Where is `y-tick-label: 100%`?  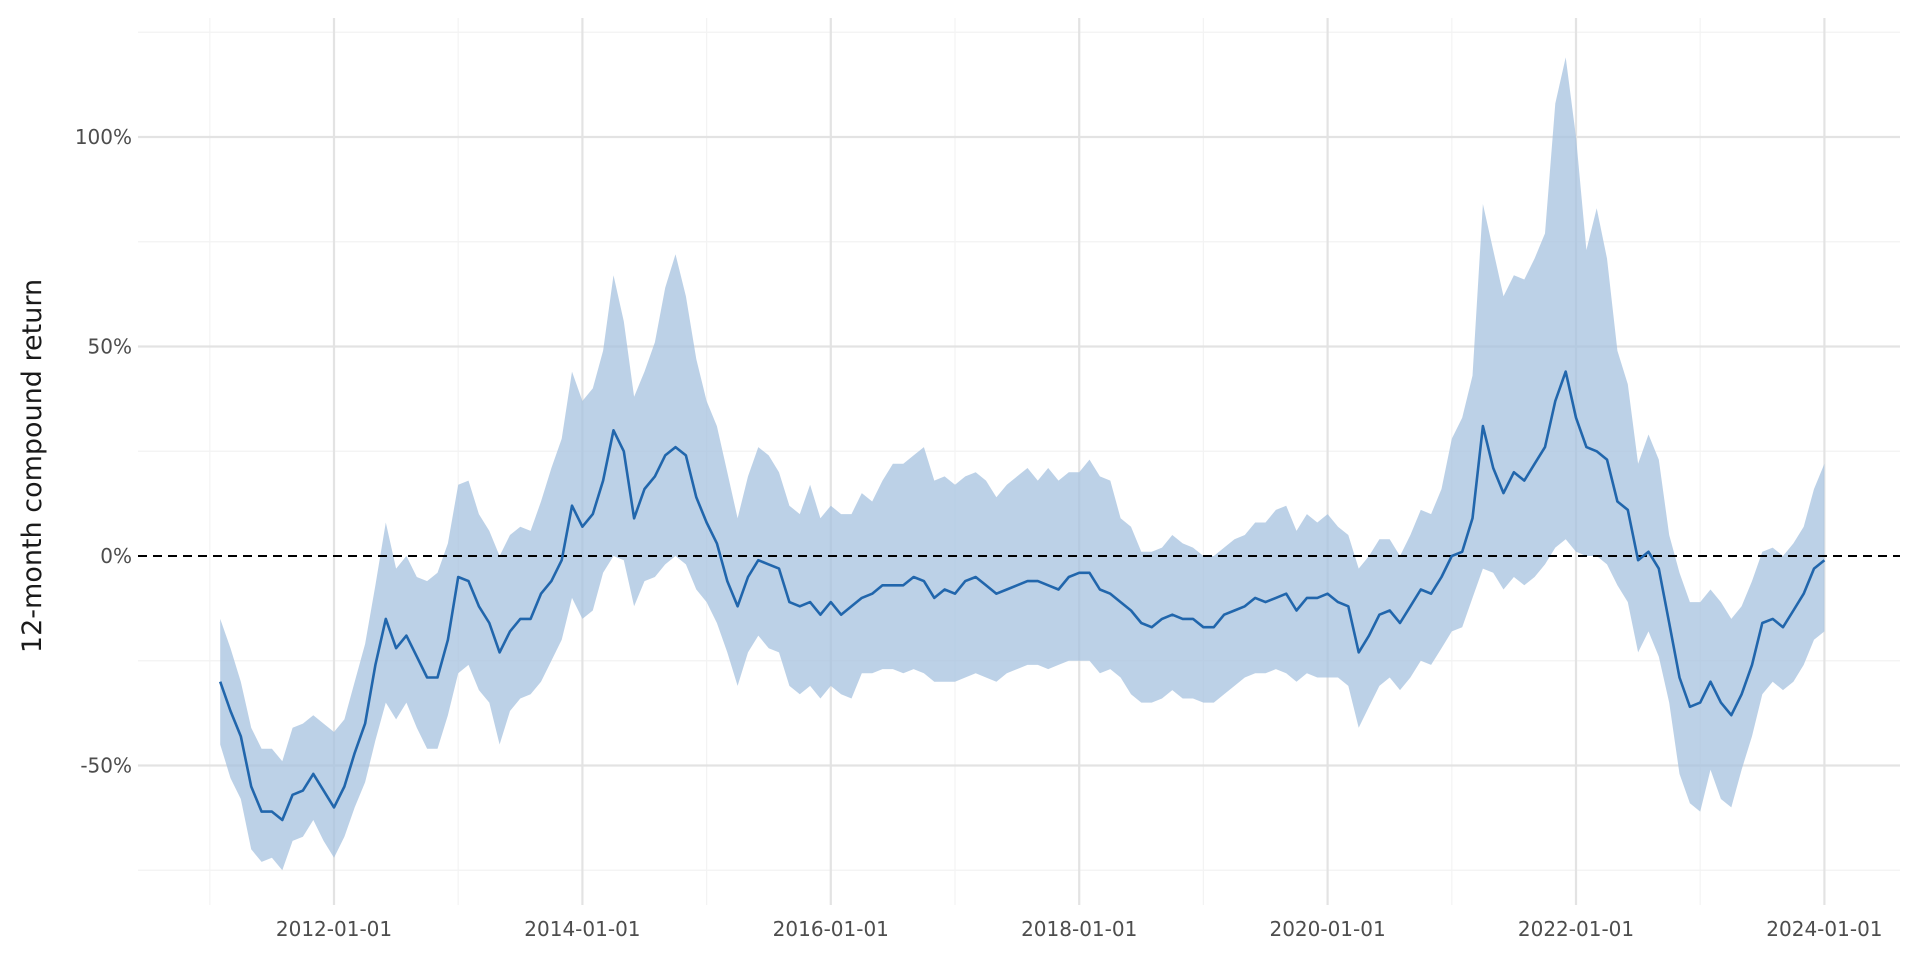 y-tick-label: 100% is located at coordinates (103, 137).